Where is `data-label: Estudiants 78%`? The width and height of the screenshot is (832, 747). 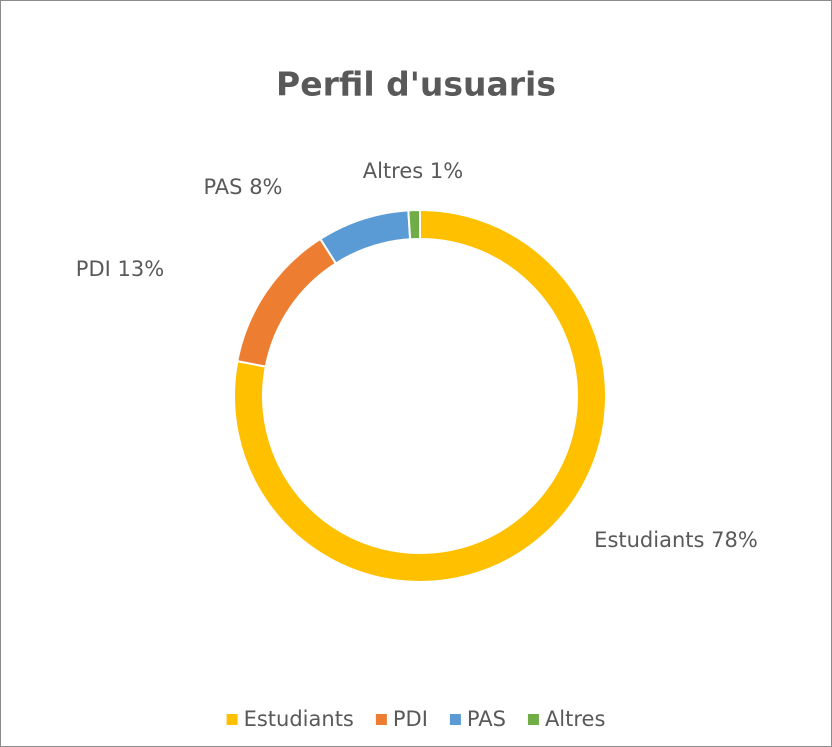
data-label: Estudiants 78% is located at coordinates (676, 540).